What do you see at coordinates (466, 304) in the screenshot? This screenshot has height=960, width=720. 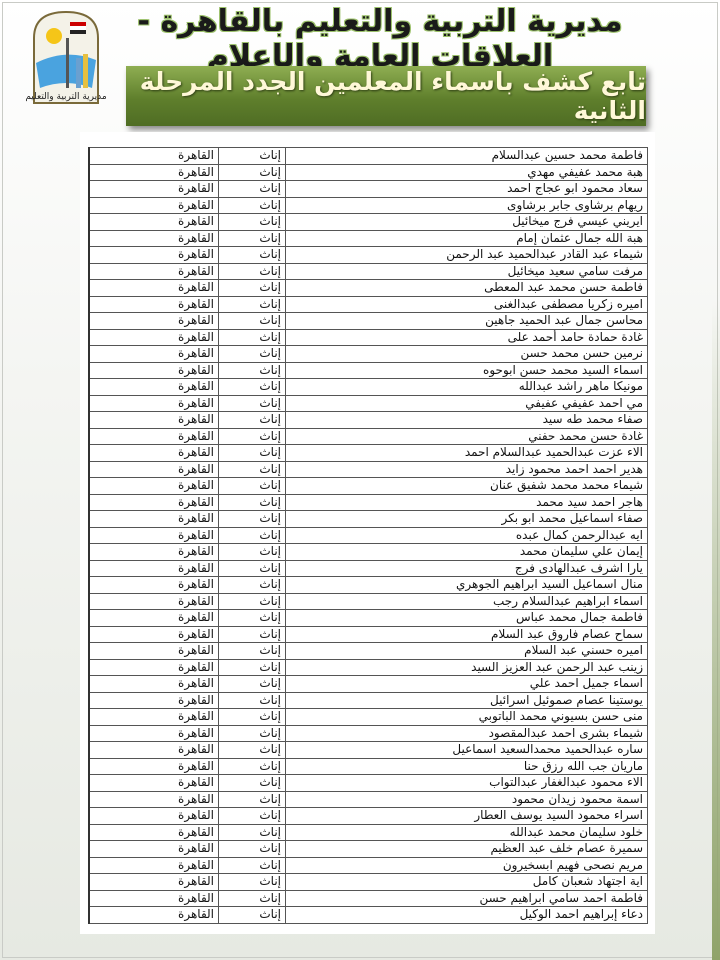 I see `name-cell: اميره زكريا مصطفى عبدالغنى` at bounding box center [466, 304].